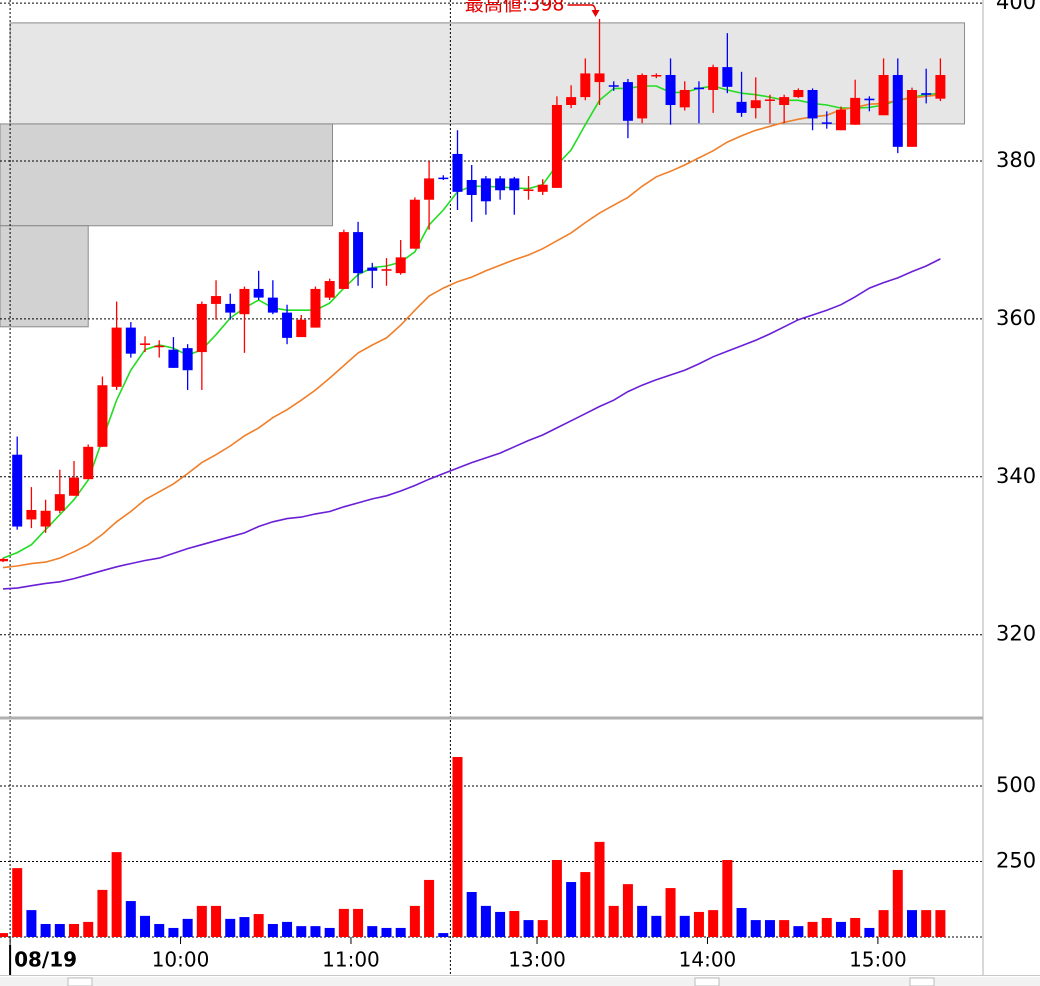 The height and width of the screenshot is (986, 1040). Describe the element at coordinates (1016, 860) in the screenshot. I see `y-tick-label: 250` at that location.